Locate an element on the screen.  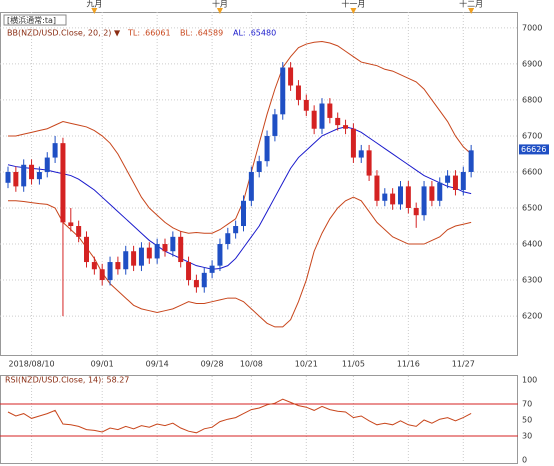
x-tick-label: 11/27 is located at coordinates (463, 364).